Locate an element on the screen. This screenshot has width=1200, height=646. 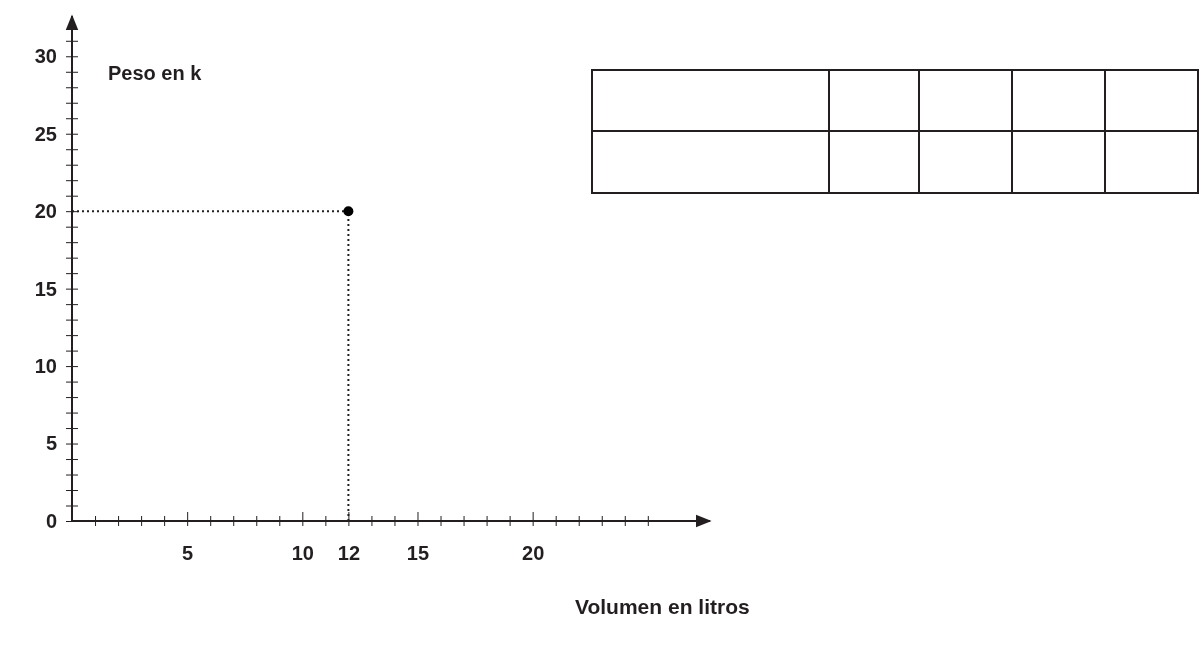
y-axis-title: Peso en k is located at coordinates (155, 73).